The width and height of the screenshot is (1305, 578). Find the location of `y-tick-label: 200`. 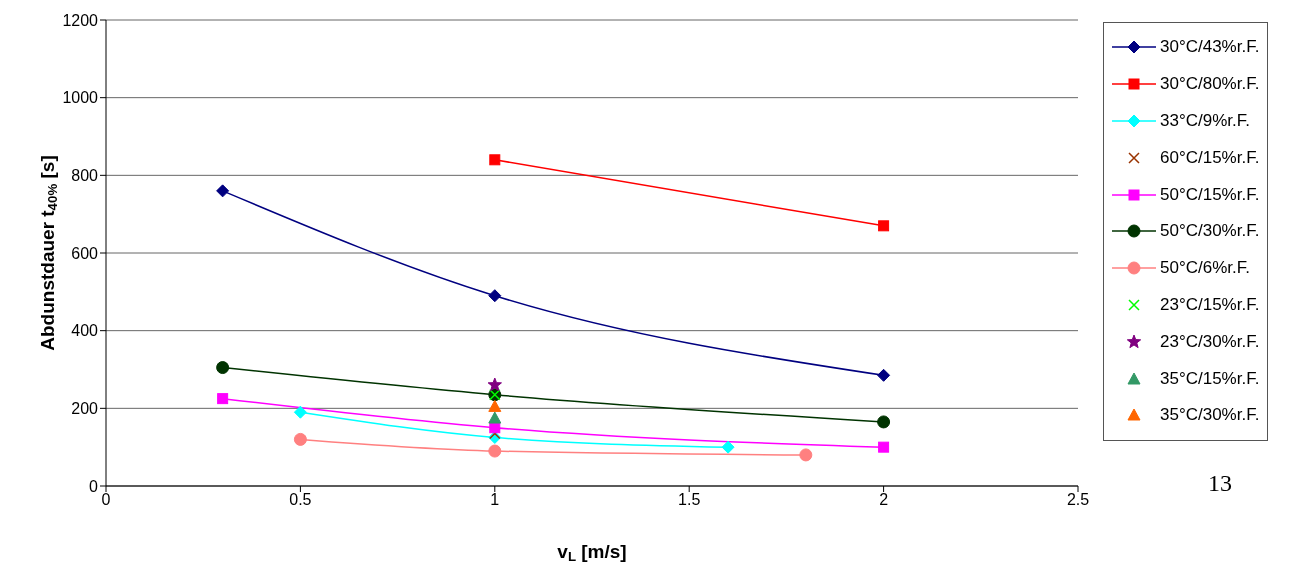

y-tick-label: 200 is located at coordinates (85, 409).